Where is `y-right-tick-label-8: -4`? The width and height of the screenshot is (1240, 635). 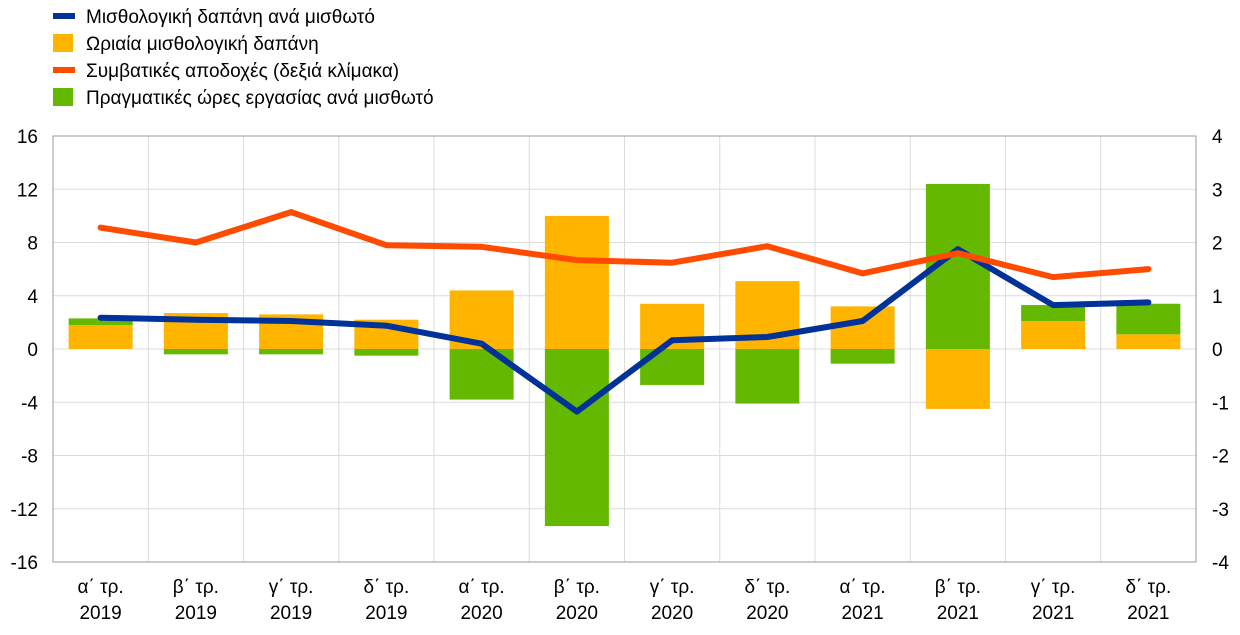
y-right-tick-label-8: -4 is located at coordinates (1220, 563).